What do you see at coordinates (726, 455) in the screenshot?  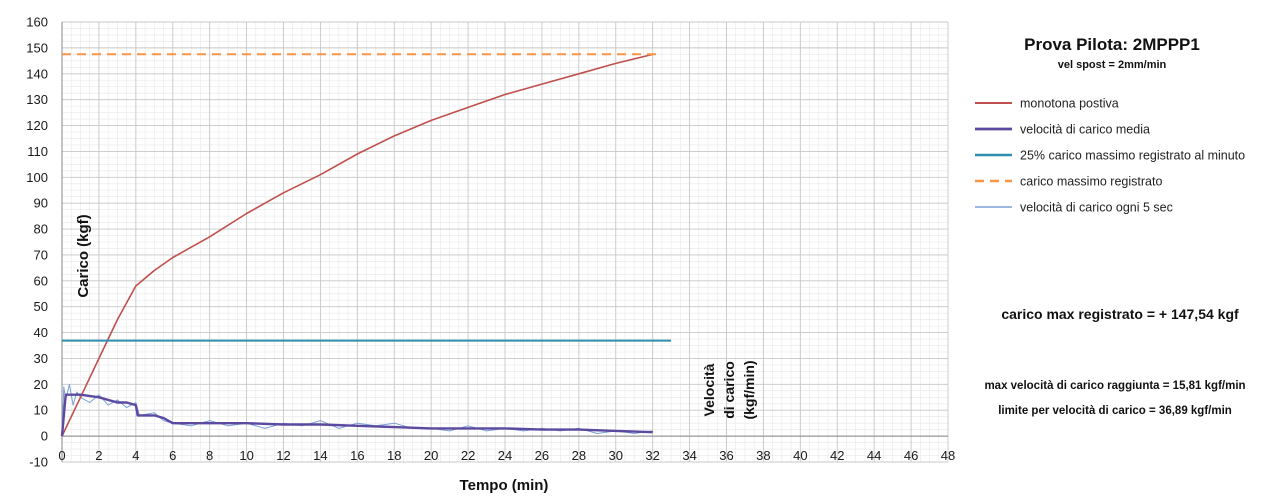 I see `x-tick-label: 36` at bounding box center [726, 455].